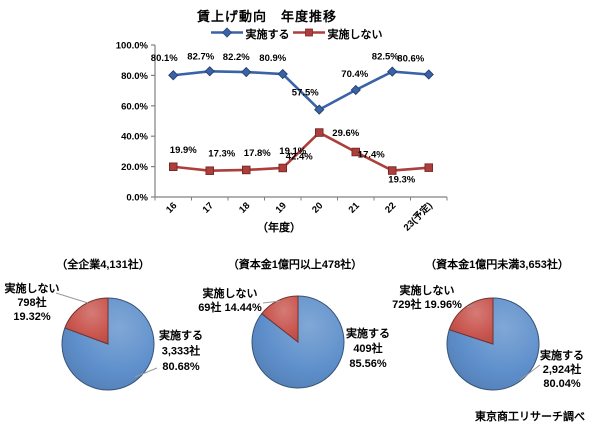 This screenshot has height=436, width=600. I want to click on x-tick-label: 20, so click(317, 207).